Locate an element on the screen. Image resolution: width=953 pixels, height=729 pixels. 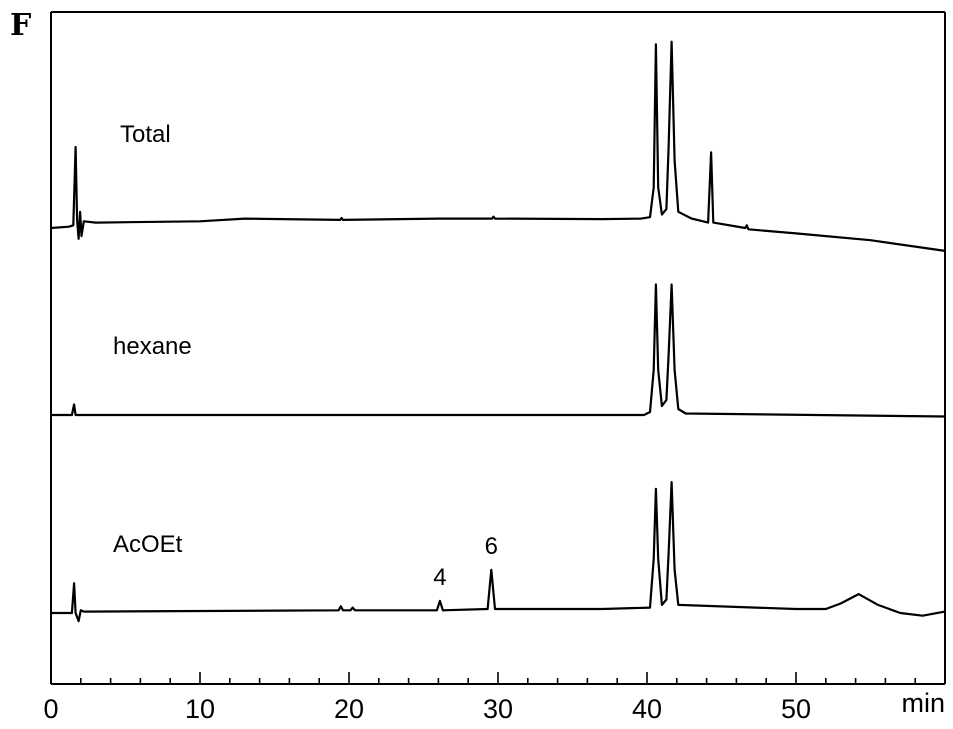
peak-label-4: 4 is located at coordinates (439, 577).